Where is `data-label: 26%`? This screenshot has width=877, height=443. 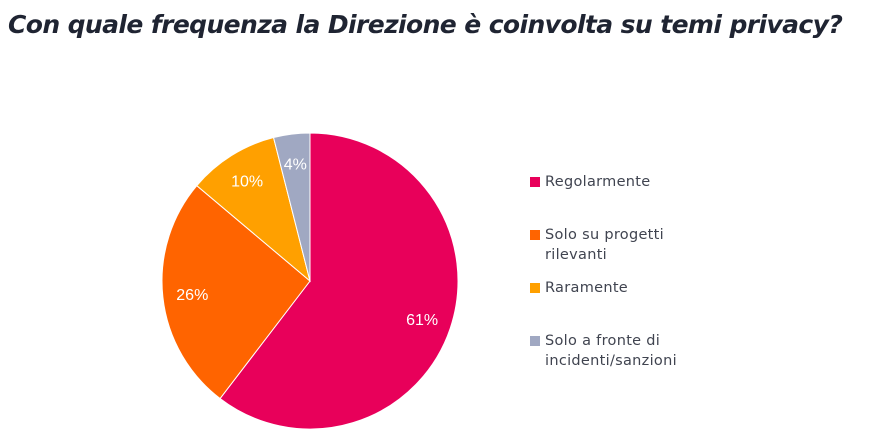 data-label: 26% is located at coordinates (192, 295).